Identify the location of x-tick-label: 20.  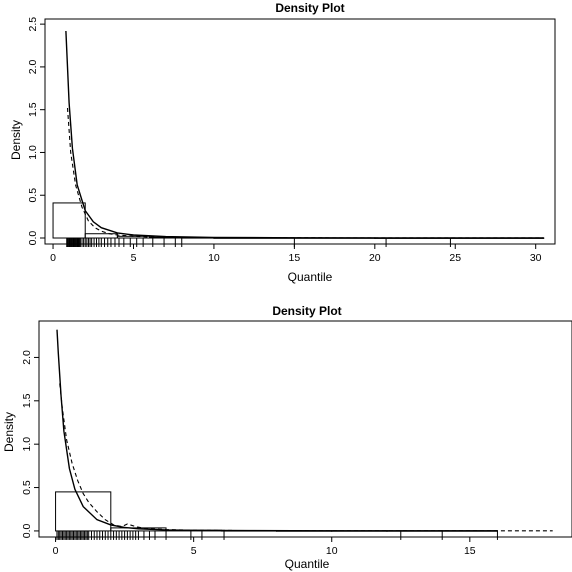
(375, 258).